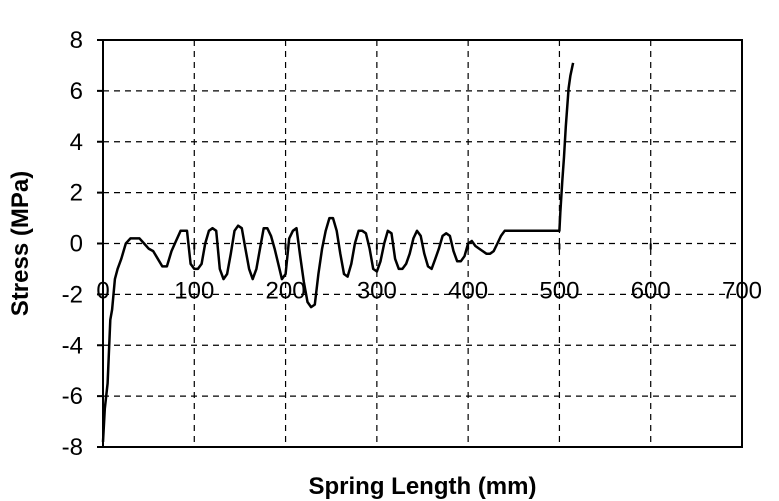 Image resolution: width=779 pixels, height=501 pixels. What do you see at coordinates (20, 243) in the screenshot?
I see `y-axis-title: Stress (MPa)` at bounding box center [20, 243].